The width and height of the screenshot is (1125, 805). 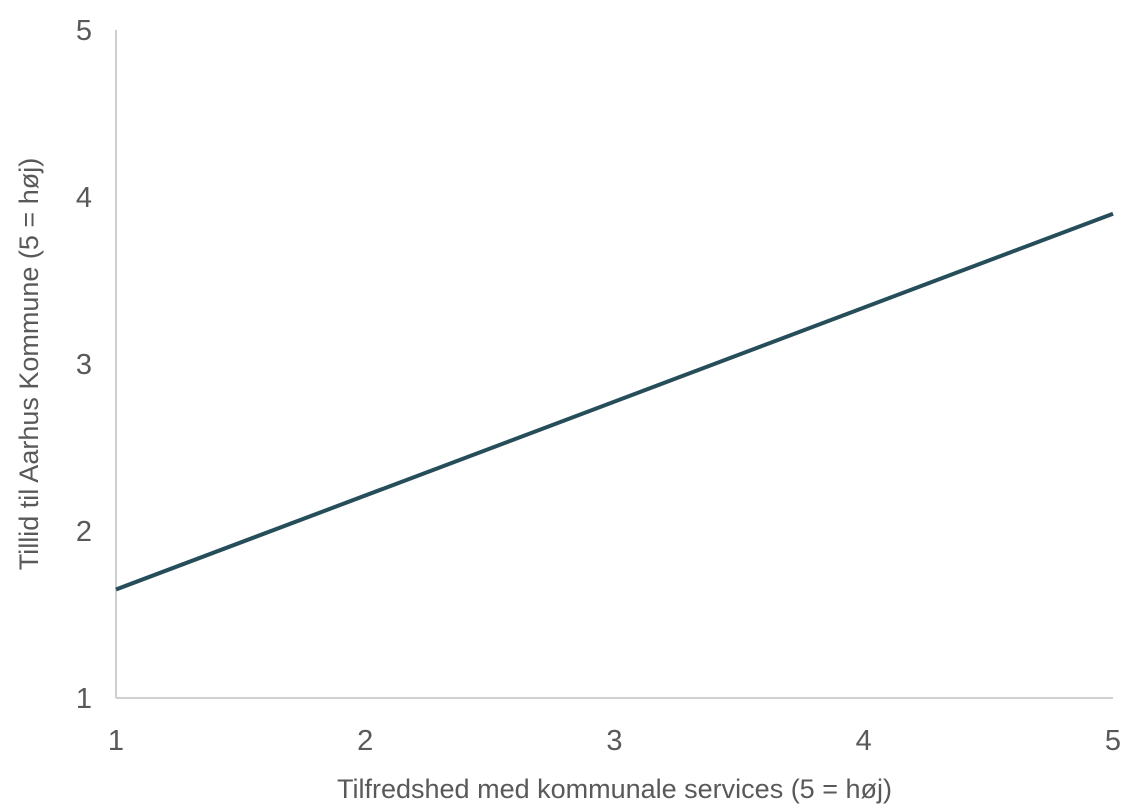 What do you see at coordinates (614, 741) in the screenshot?
I see `x-tick-label: 3` at bounding box center [614, 741].